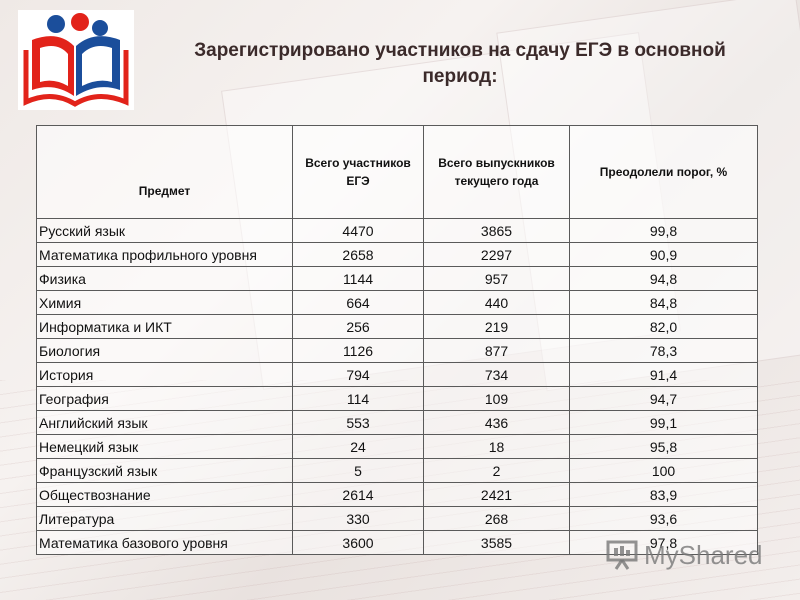 This screenshot has height=600, width=800. I want to click on cell-subject: Обществознание, so click(164, 494).